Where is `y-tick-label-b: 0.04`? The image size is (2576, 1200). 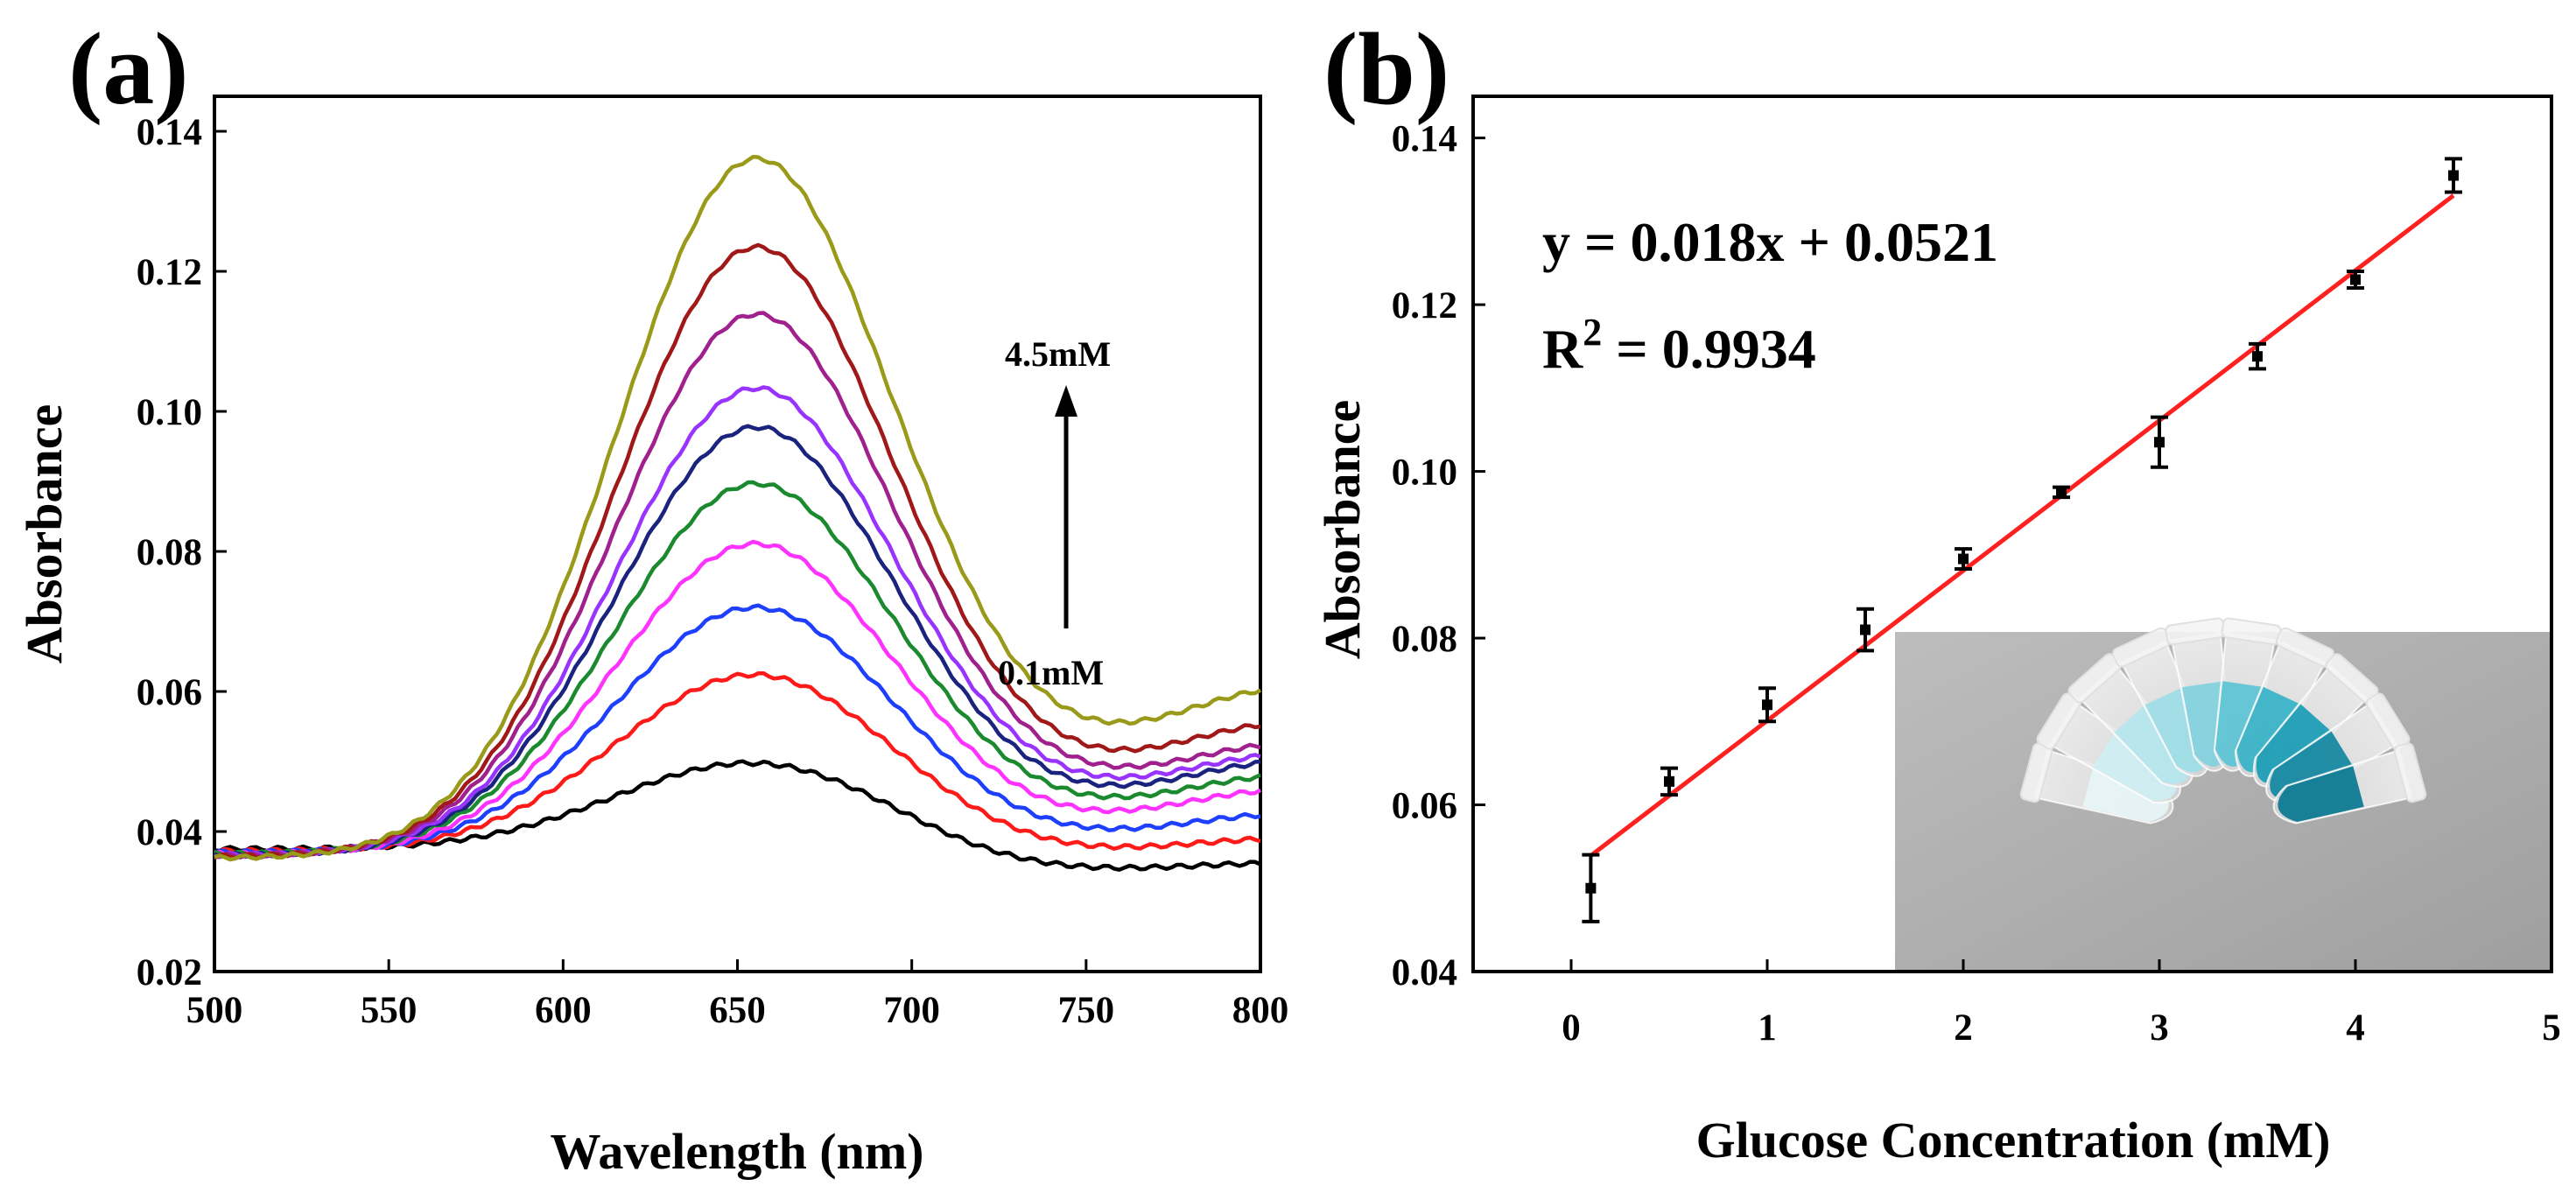 y-tick-label-b: 0.04 is located at coordinates (1424, 973).